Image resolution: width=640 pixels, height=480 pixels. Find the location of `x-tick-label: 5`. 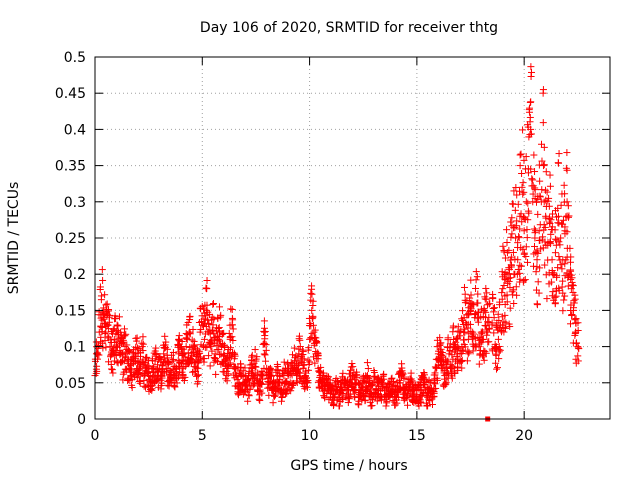

x-tick-label: 5 is located at coordinates (202, 436).